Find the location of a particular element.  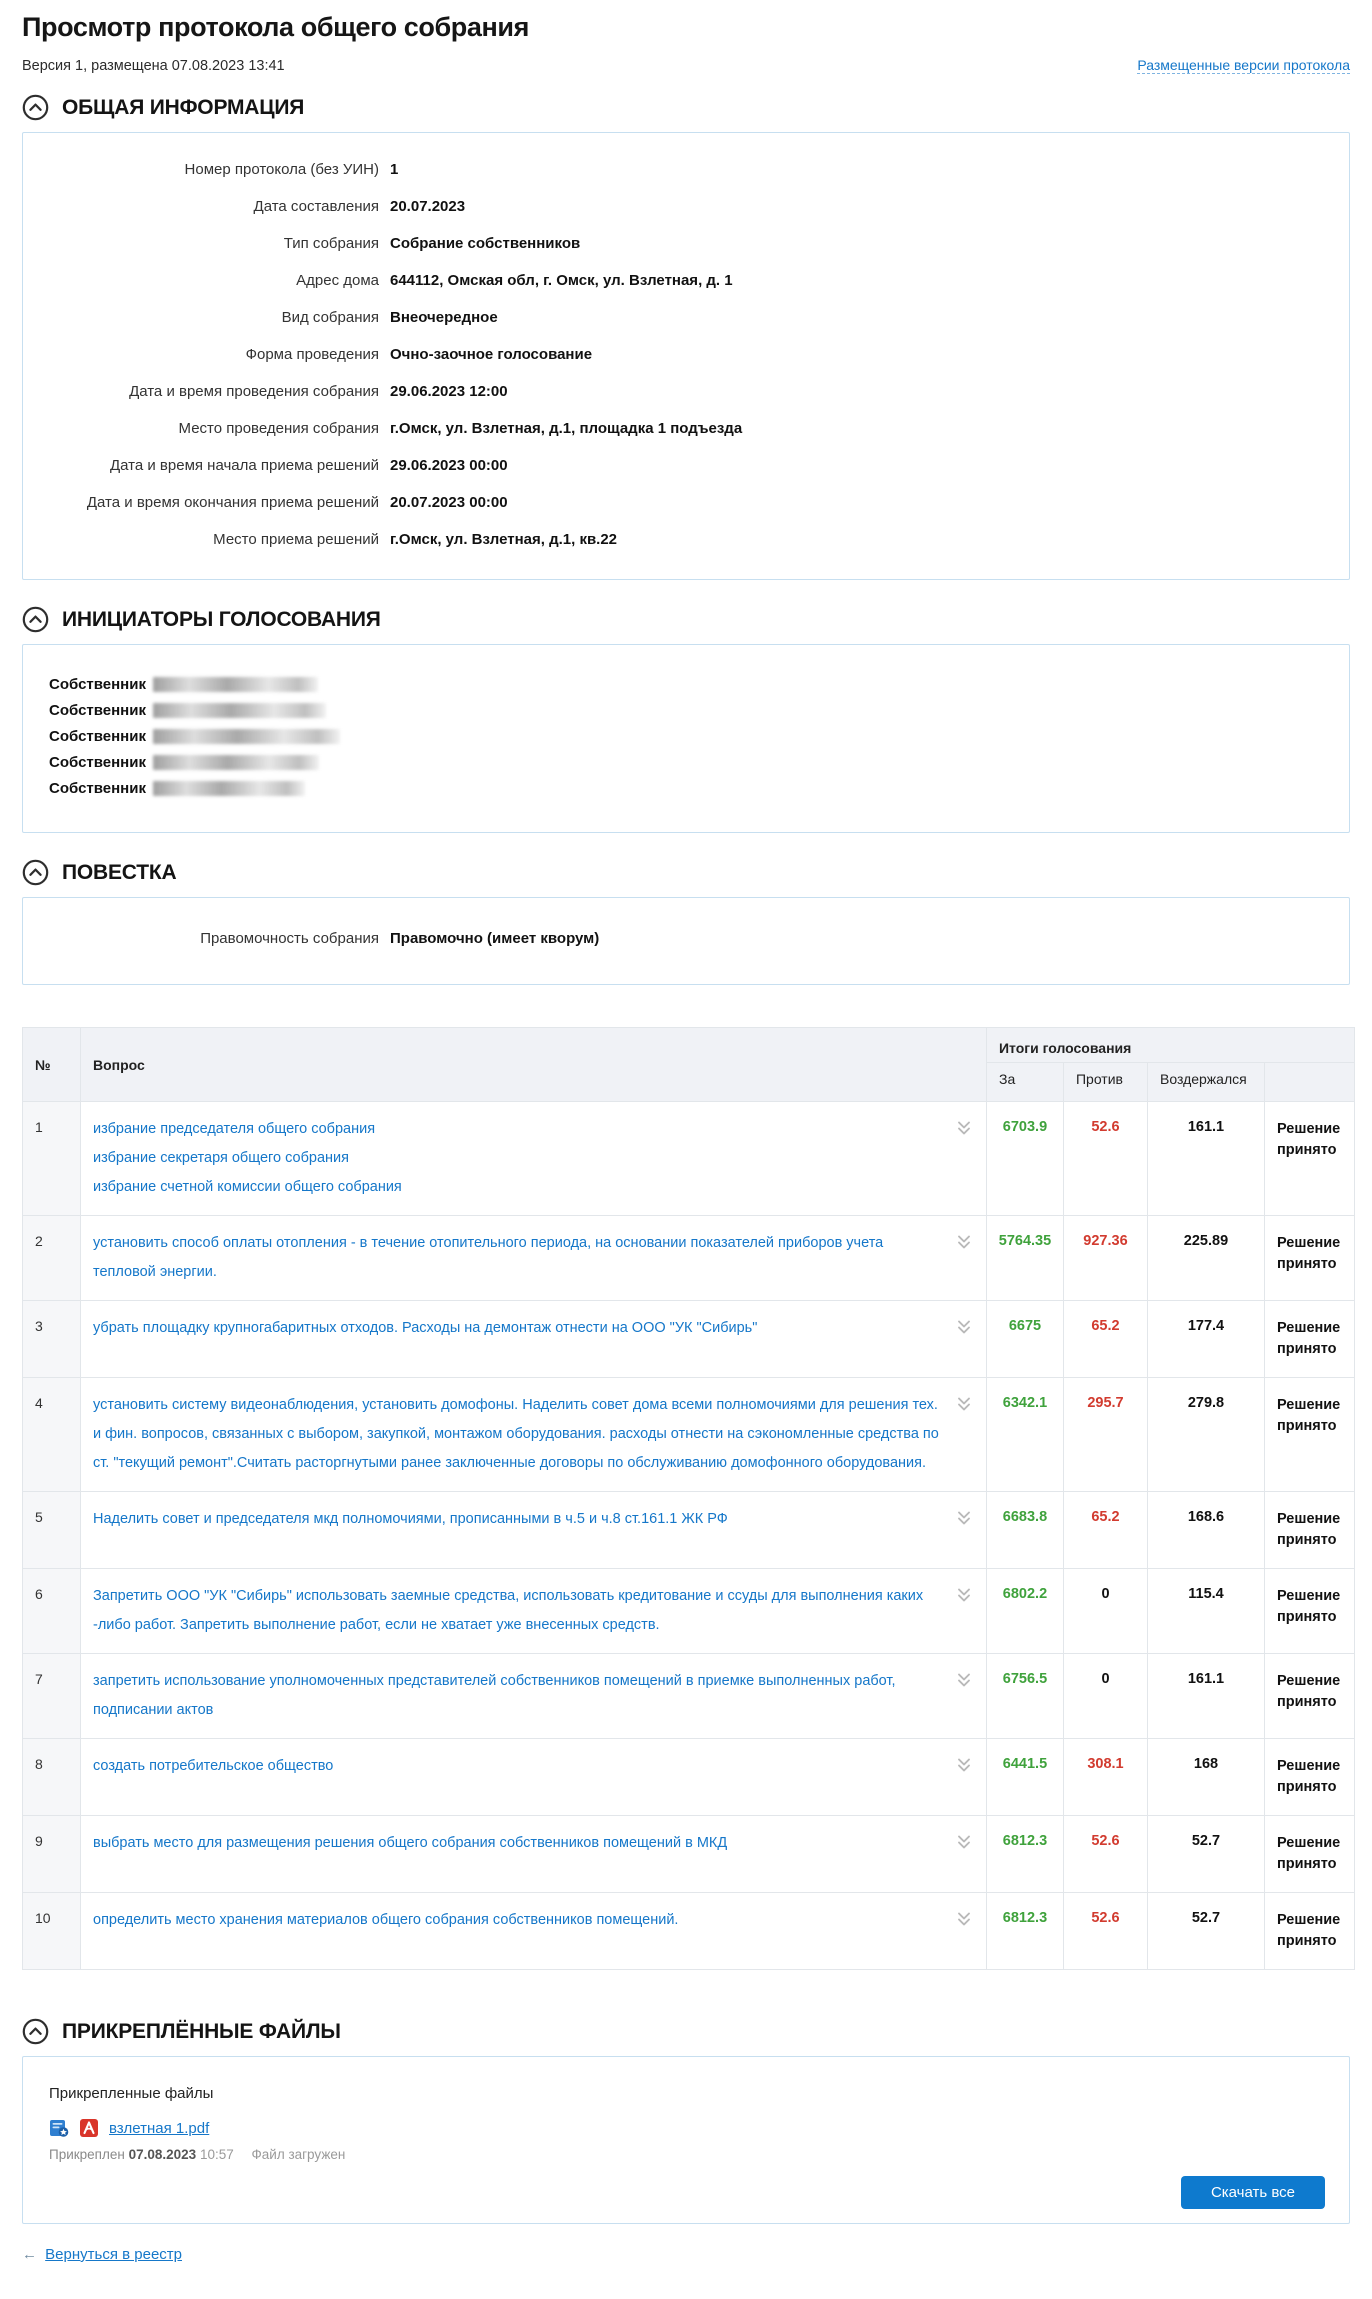

question-number: 9 is located at coordinates (51, 1854).